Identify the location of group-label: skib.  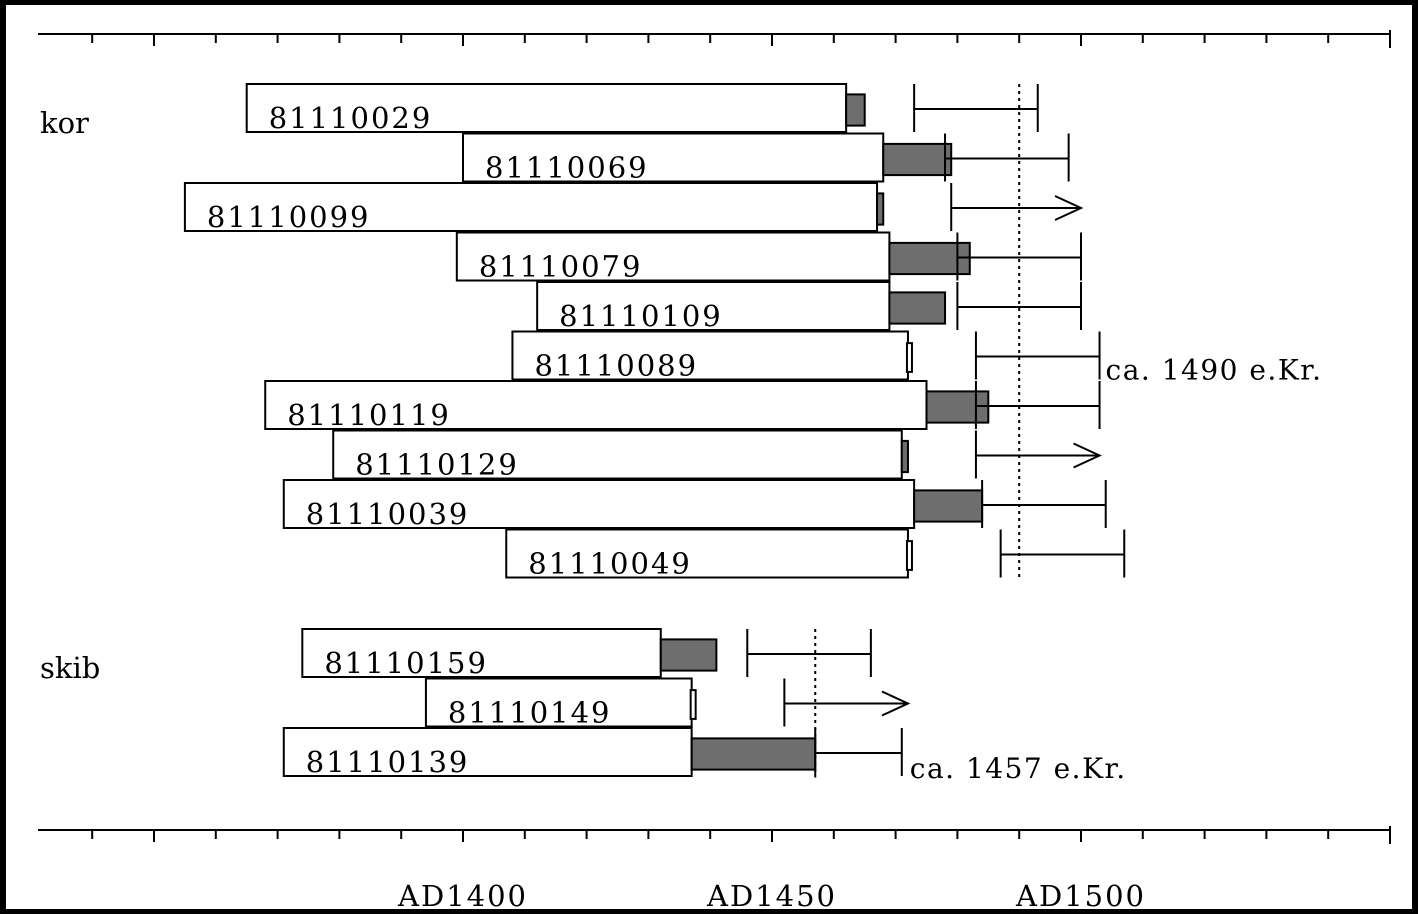
(70, 668).